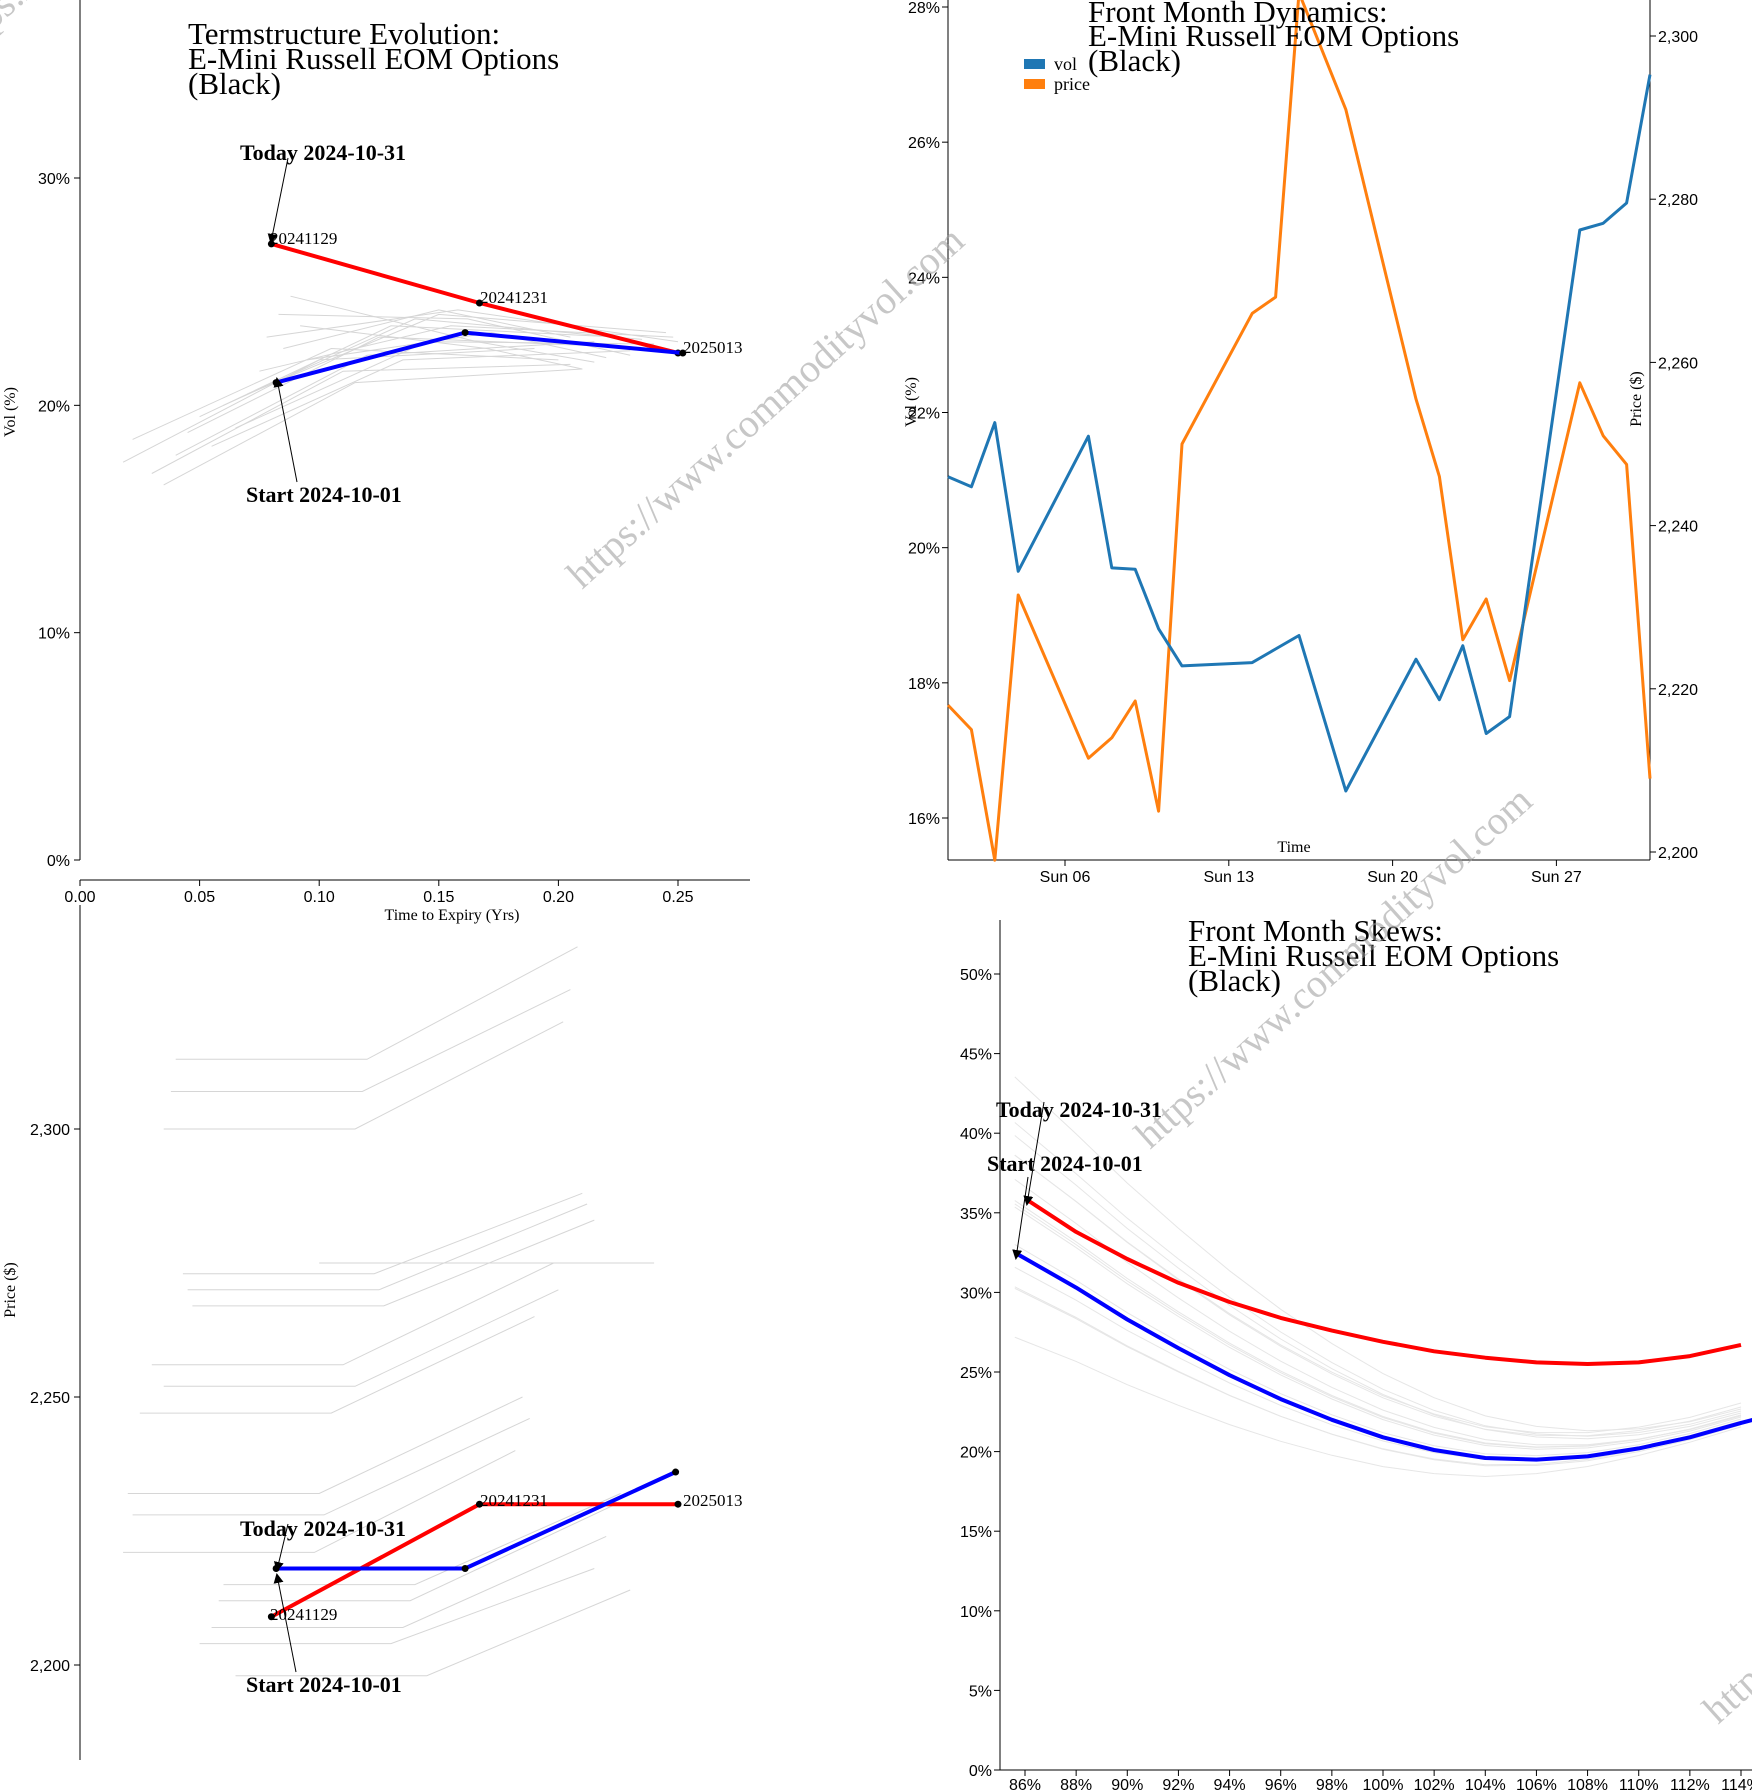 The height and width of the screenshot is (1792, 1752). I want to click on y-tick-label: 10%, so click(54, 634).